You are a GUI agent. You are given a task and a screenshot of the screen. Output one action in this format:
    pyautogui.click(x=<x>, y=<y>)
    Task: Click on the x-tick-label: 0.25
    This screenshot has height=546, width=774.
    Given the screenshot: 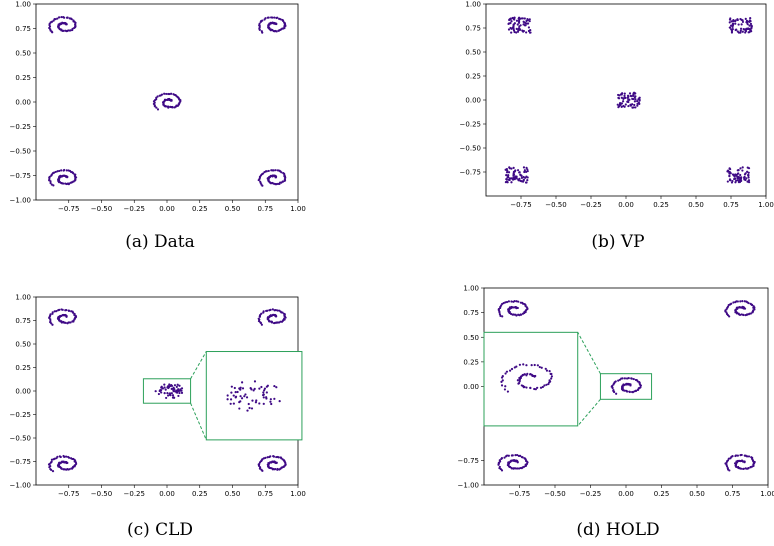 What is the action you would take?
    pyautogui.click(x=200, y=209)
    